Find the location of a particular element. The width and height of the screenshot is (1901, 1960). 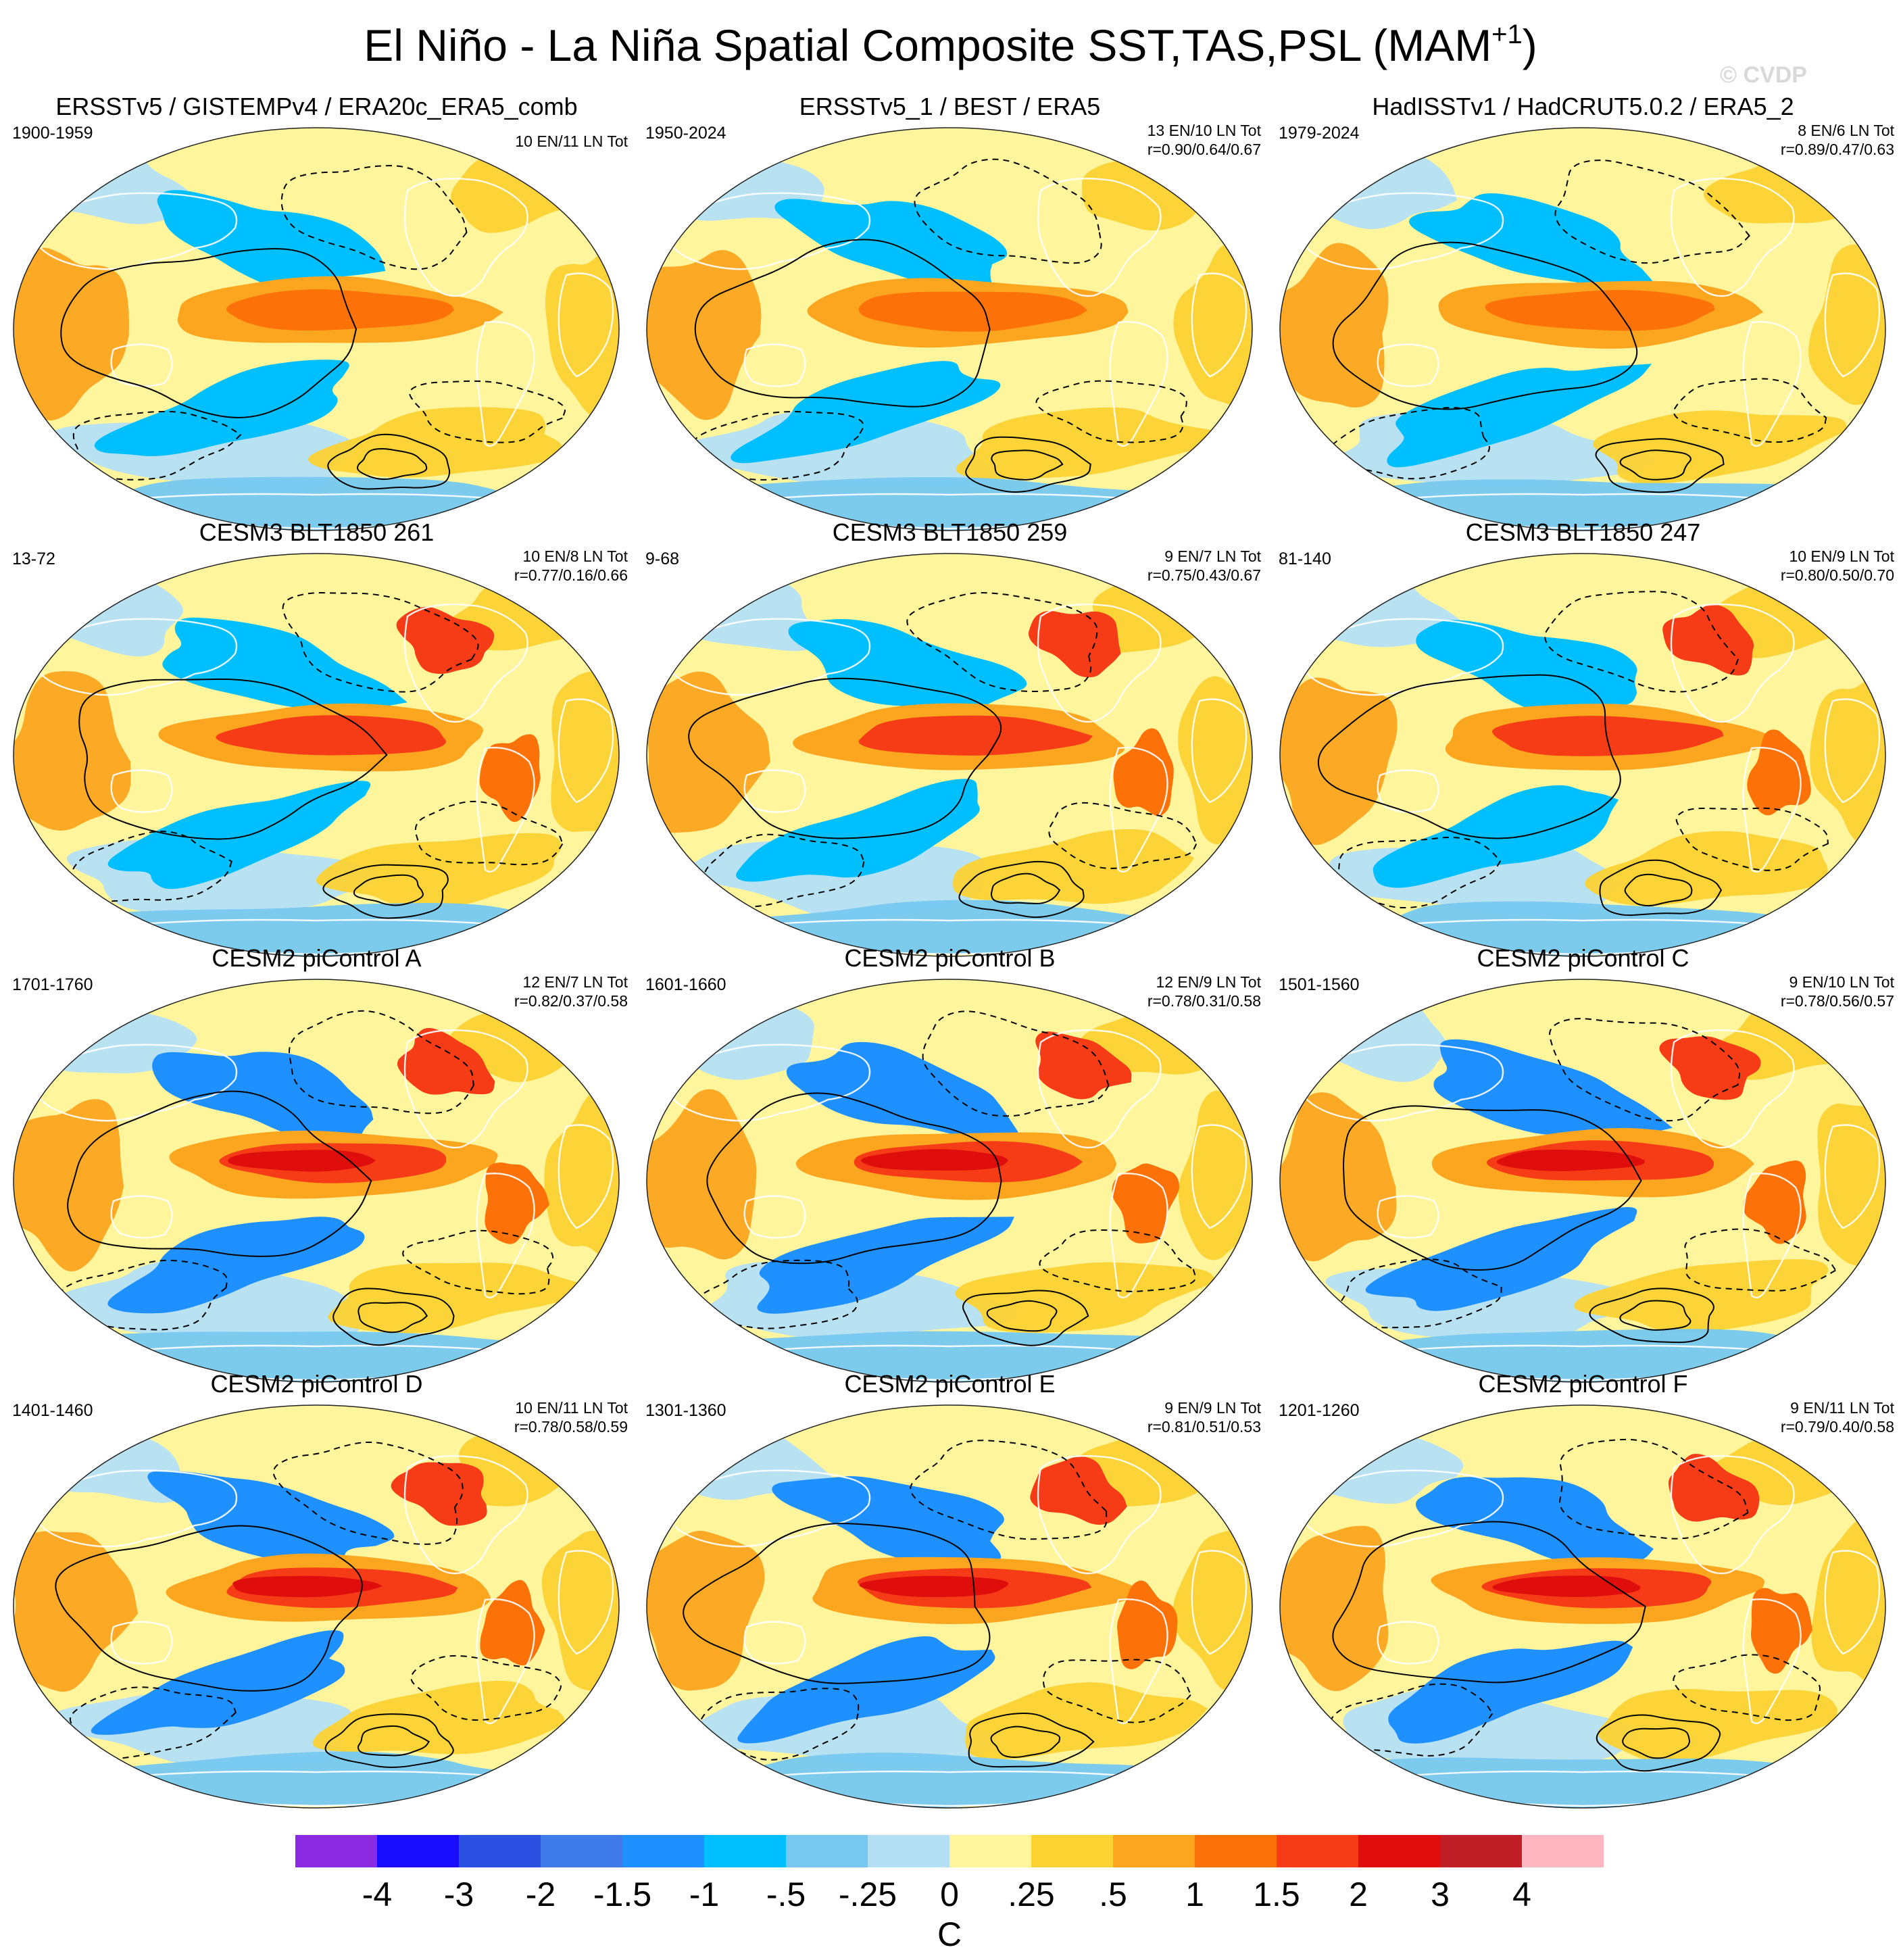

panel-period: 81-140 is located at coordinates (1305, 558).